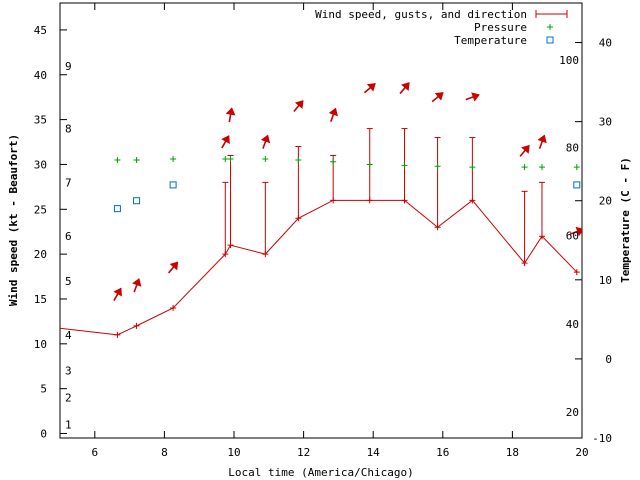 This screenshot has height=480, width=640. Describe the element at coordinates (512, 452) in the screenshot. I see `x-tick-label: 18` at that location.